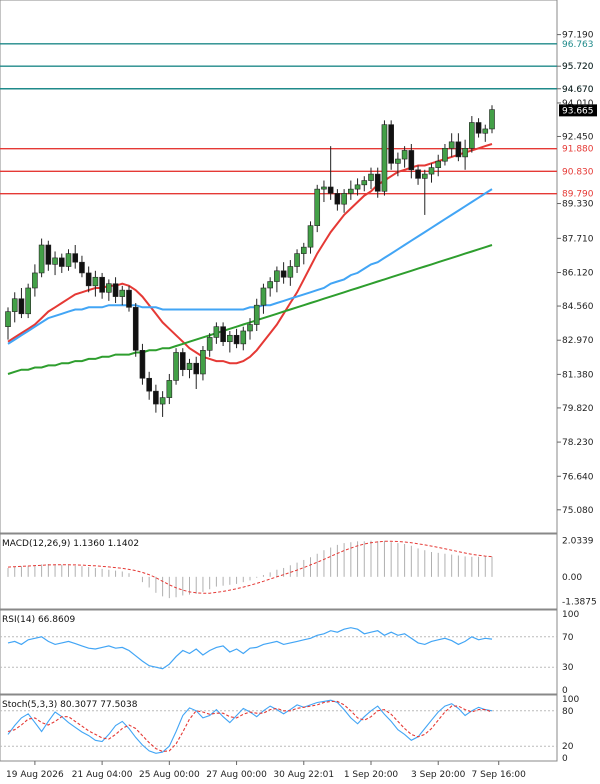 The height and width of the screenshot is (784, 600). Describe the element at coordinates (578, 307) in the screenshot. I see `price-tick-label: 84.560` at that location.